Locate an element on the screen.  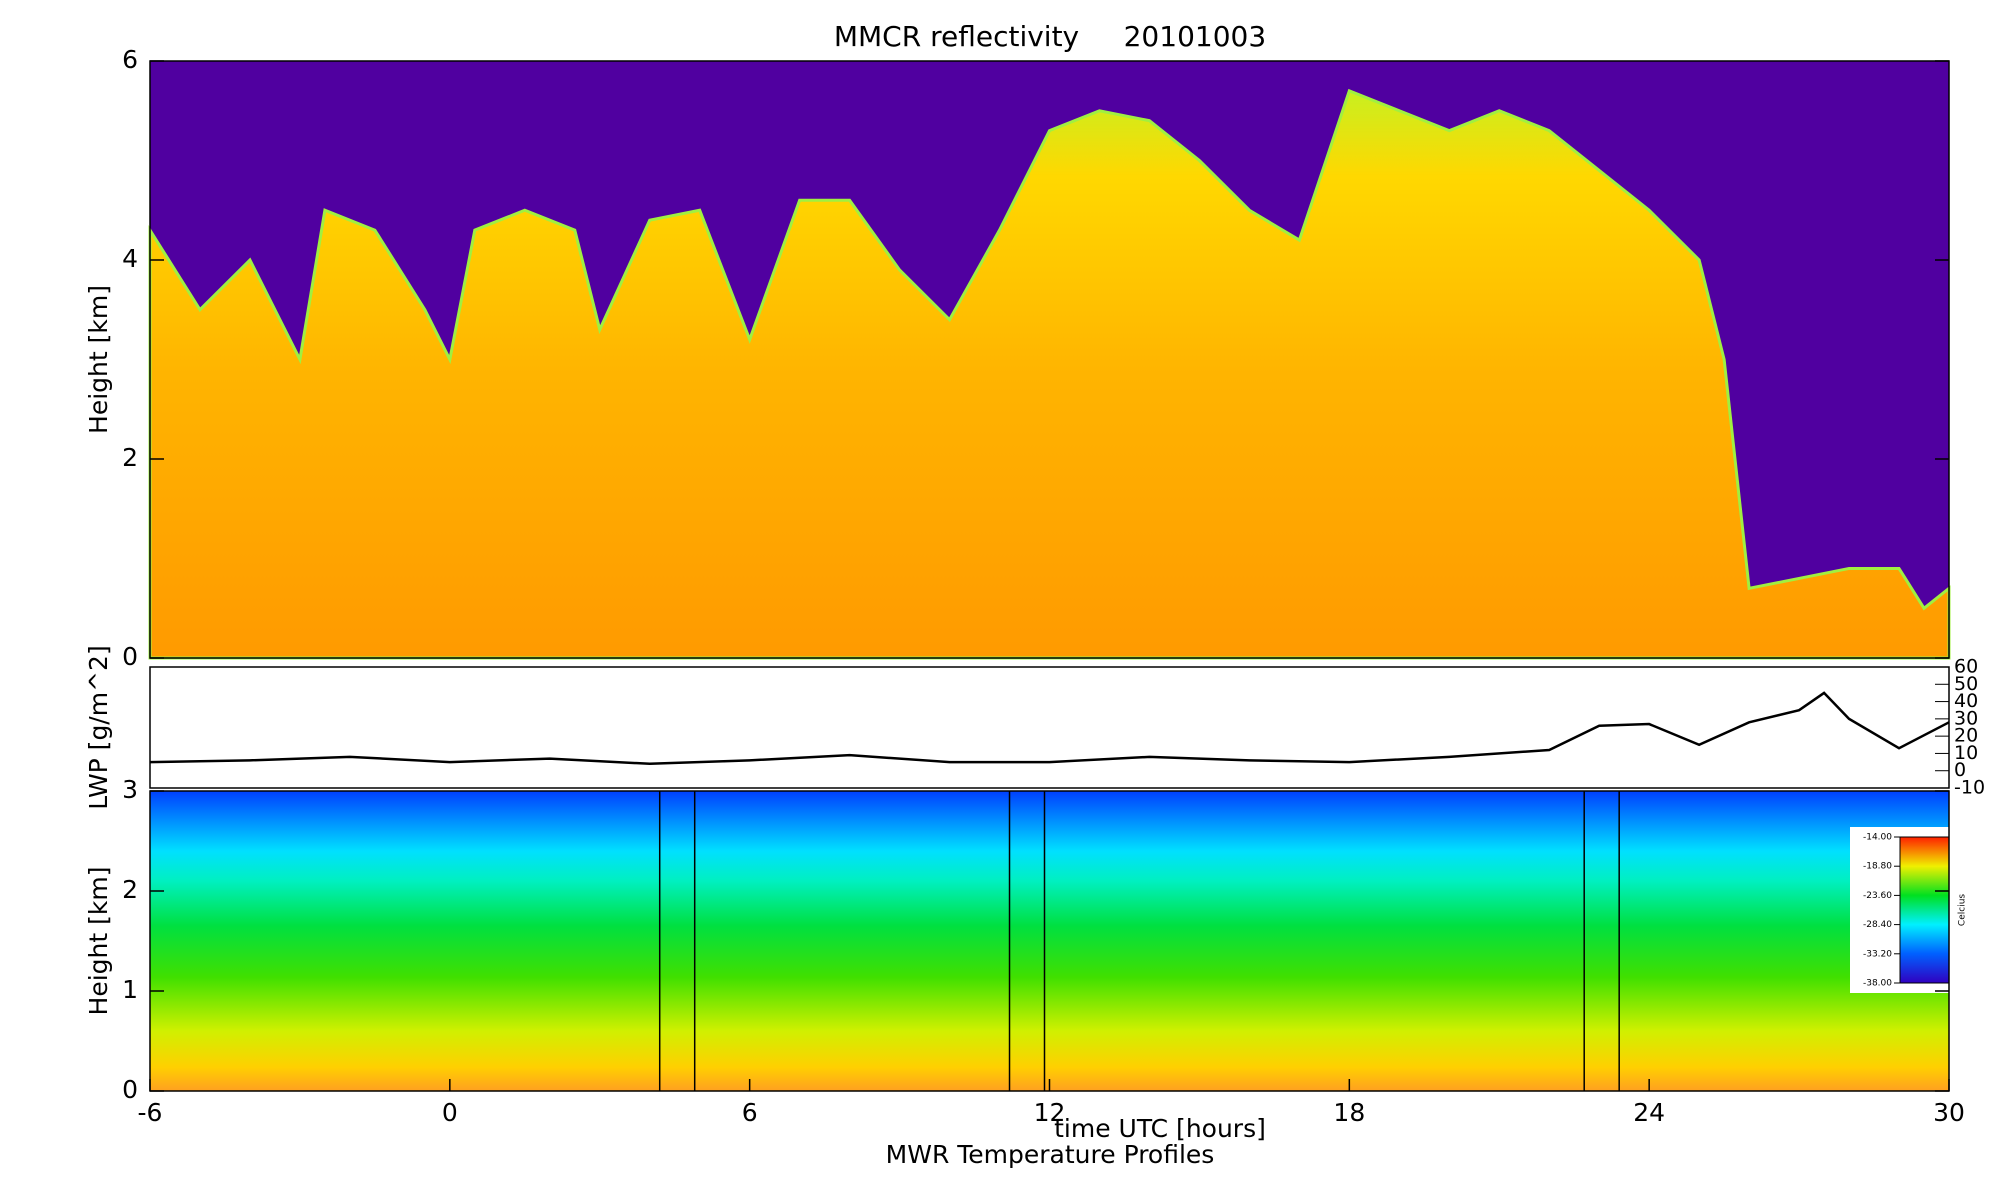
x-tick-label: 30 is located at coordinates (1949, 1112).